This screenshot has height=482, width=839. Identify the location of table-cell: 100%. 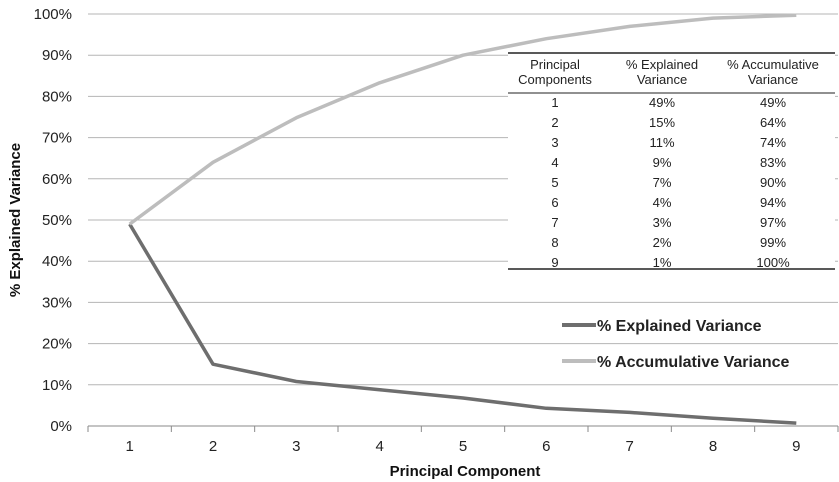
(773, 262).